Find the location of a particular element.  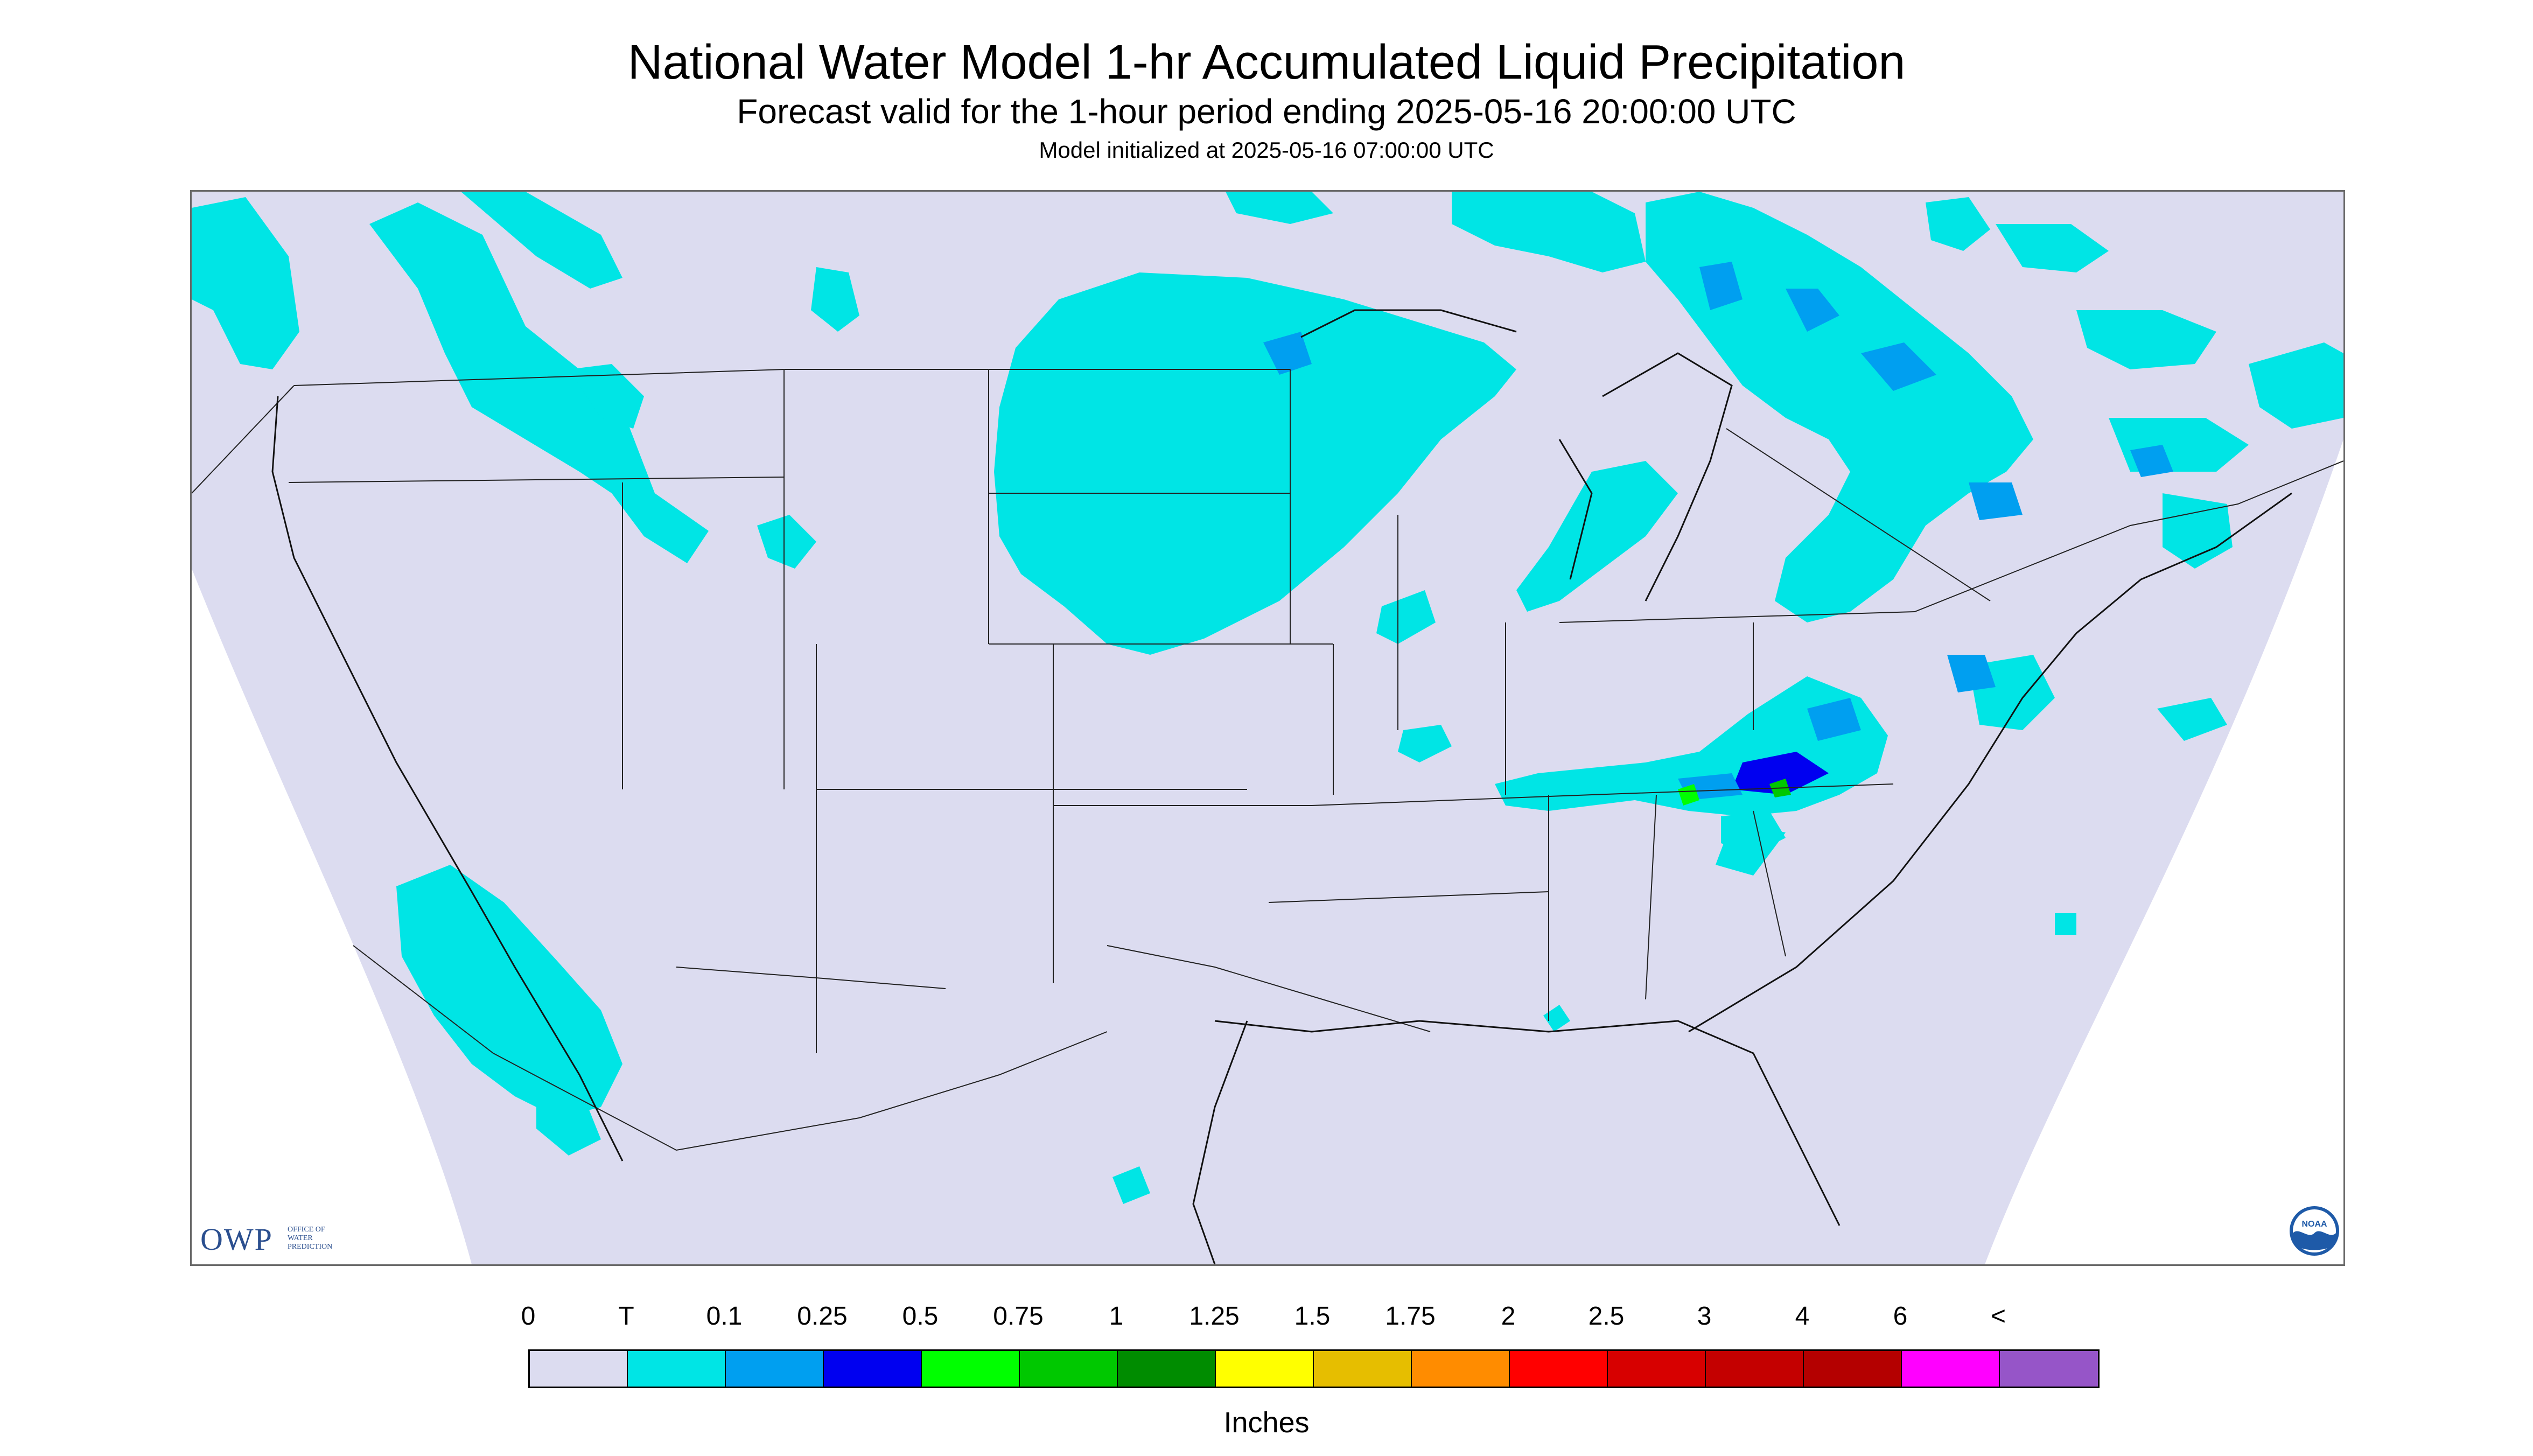

legend-label: 4 is located at coordinates (1802, 1316).